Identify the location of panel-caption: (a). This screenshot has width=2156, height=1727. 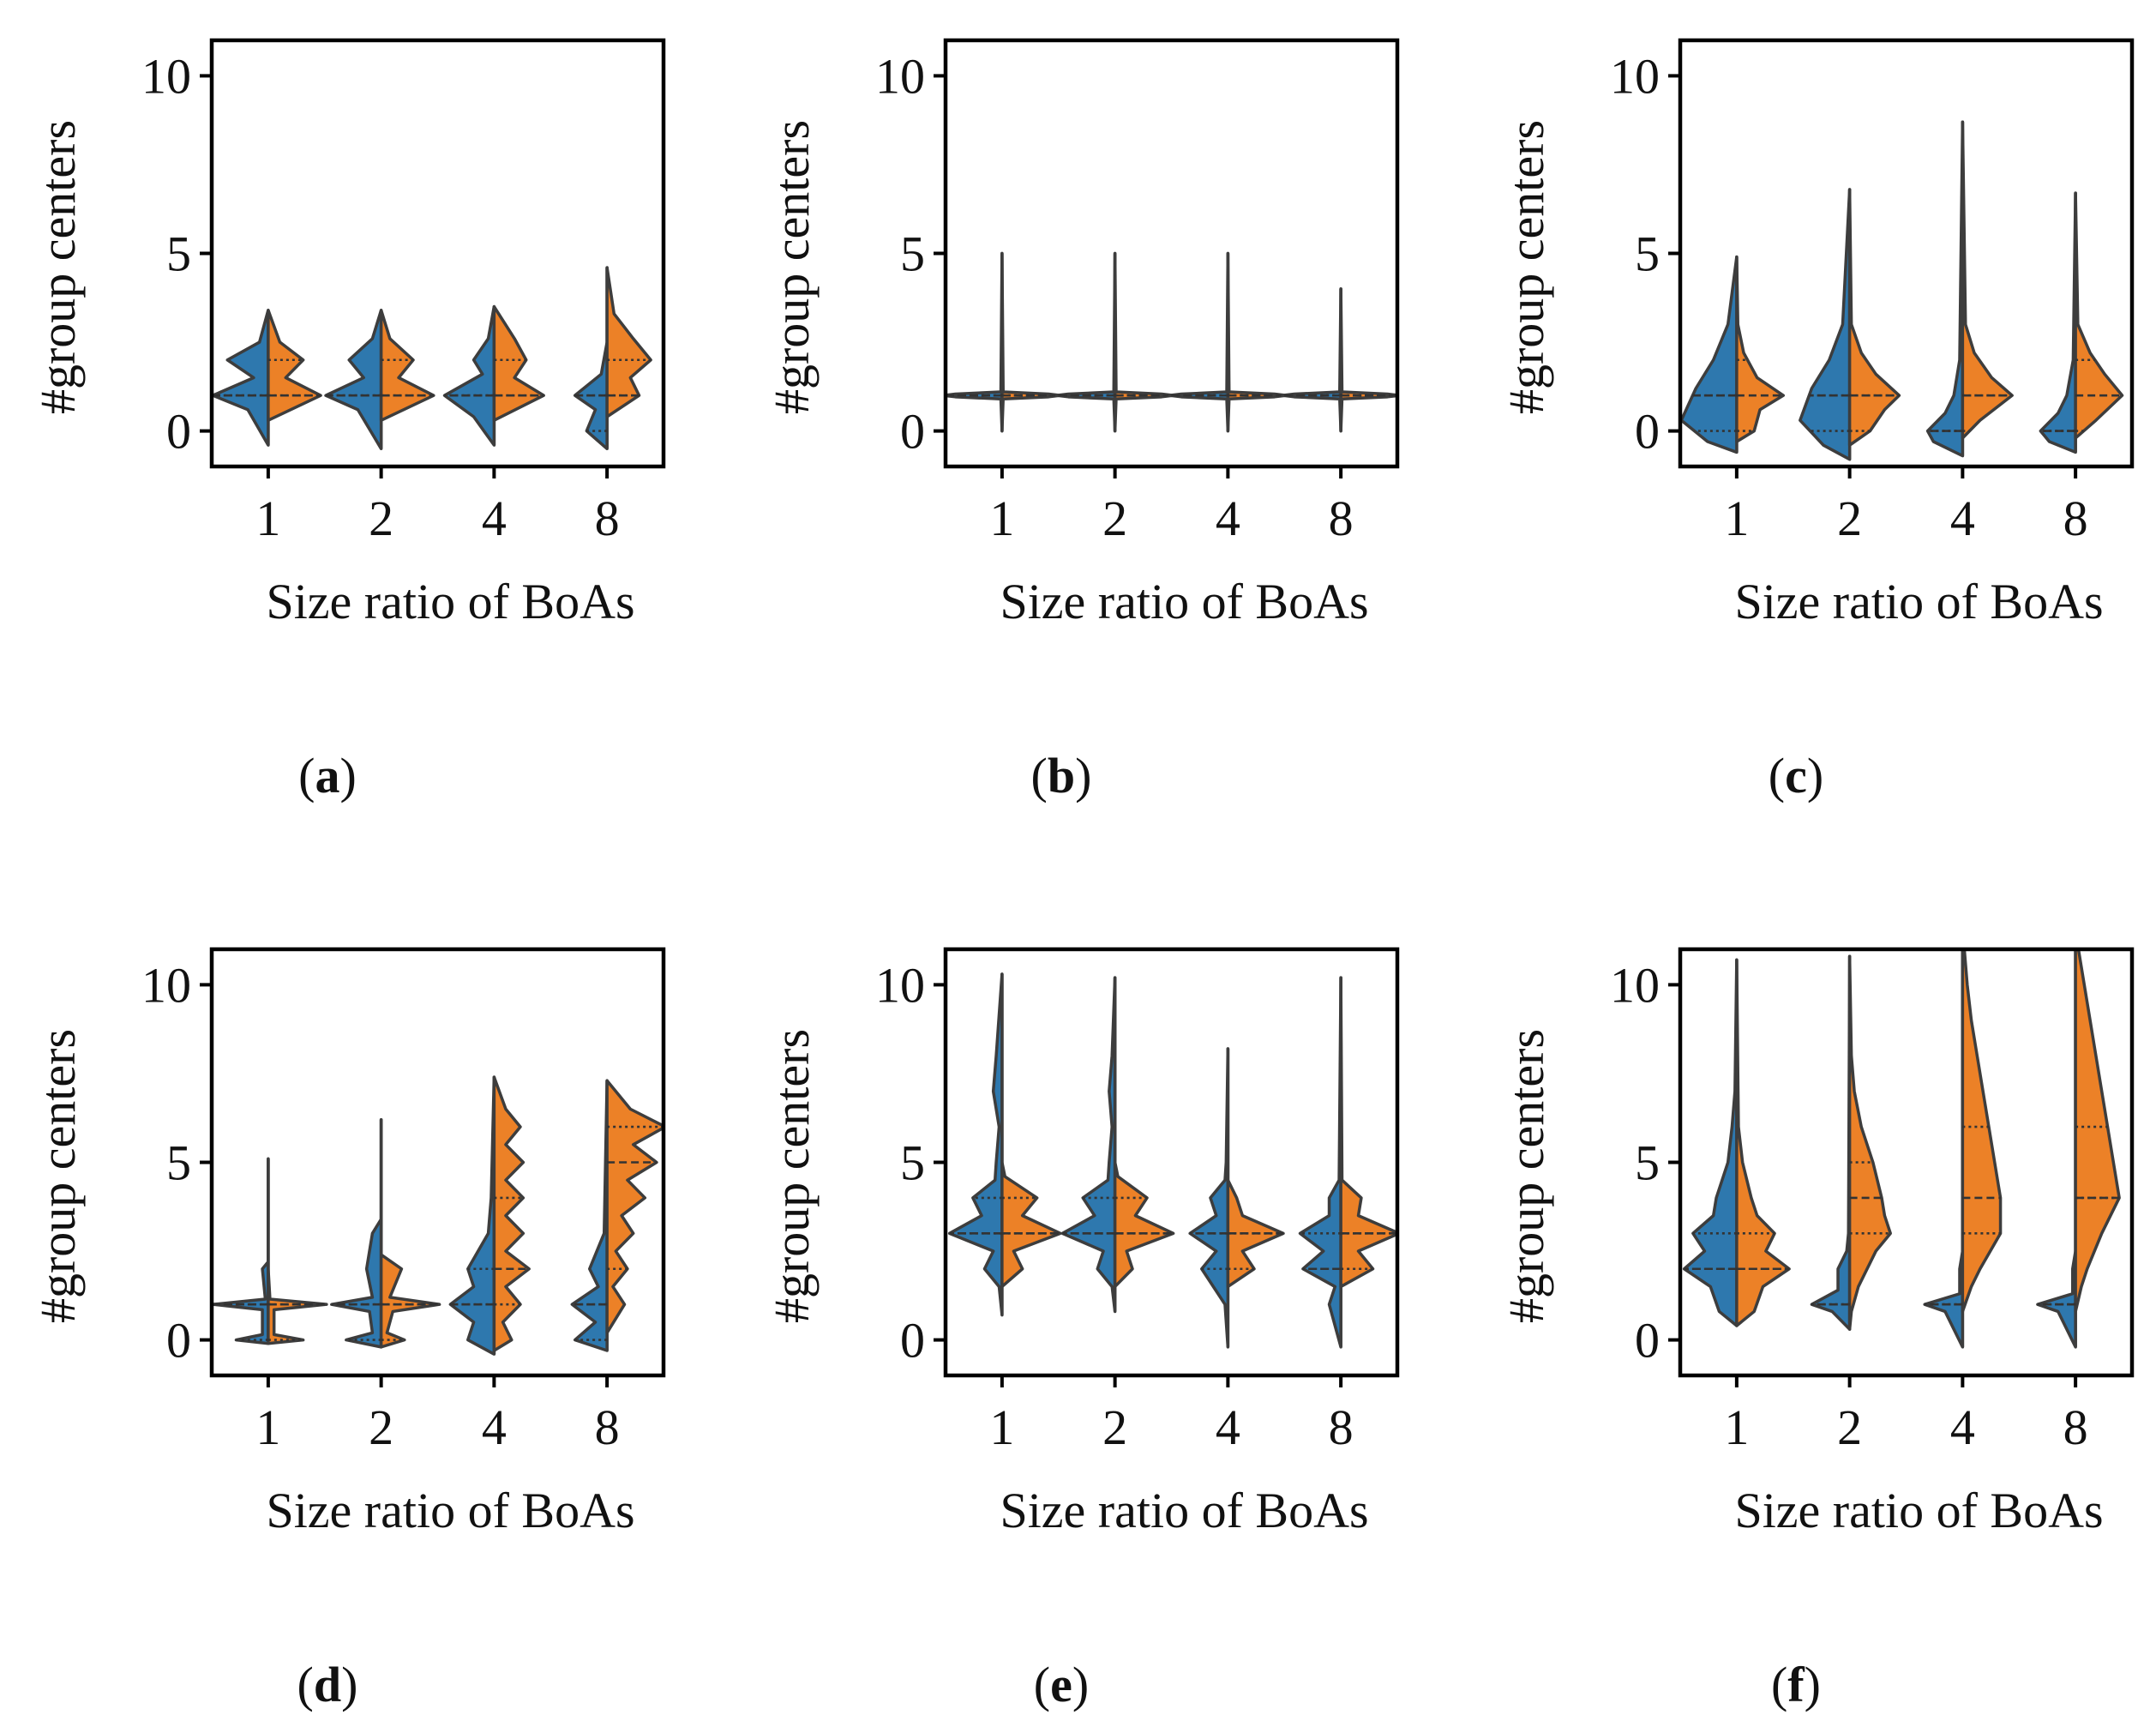
(327, 775).